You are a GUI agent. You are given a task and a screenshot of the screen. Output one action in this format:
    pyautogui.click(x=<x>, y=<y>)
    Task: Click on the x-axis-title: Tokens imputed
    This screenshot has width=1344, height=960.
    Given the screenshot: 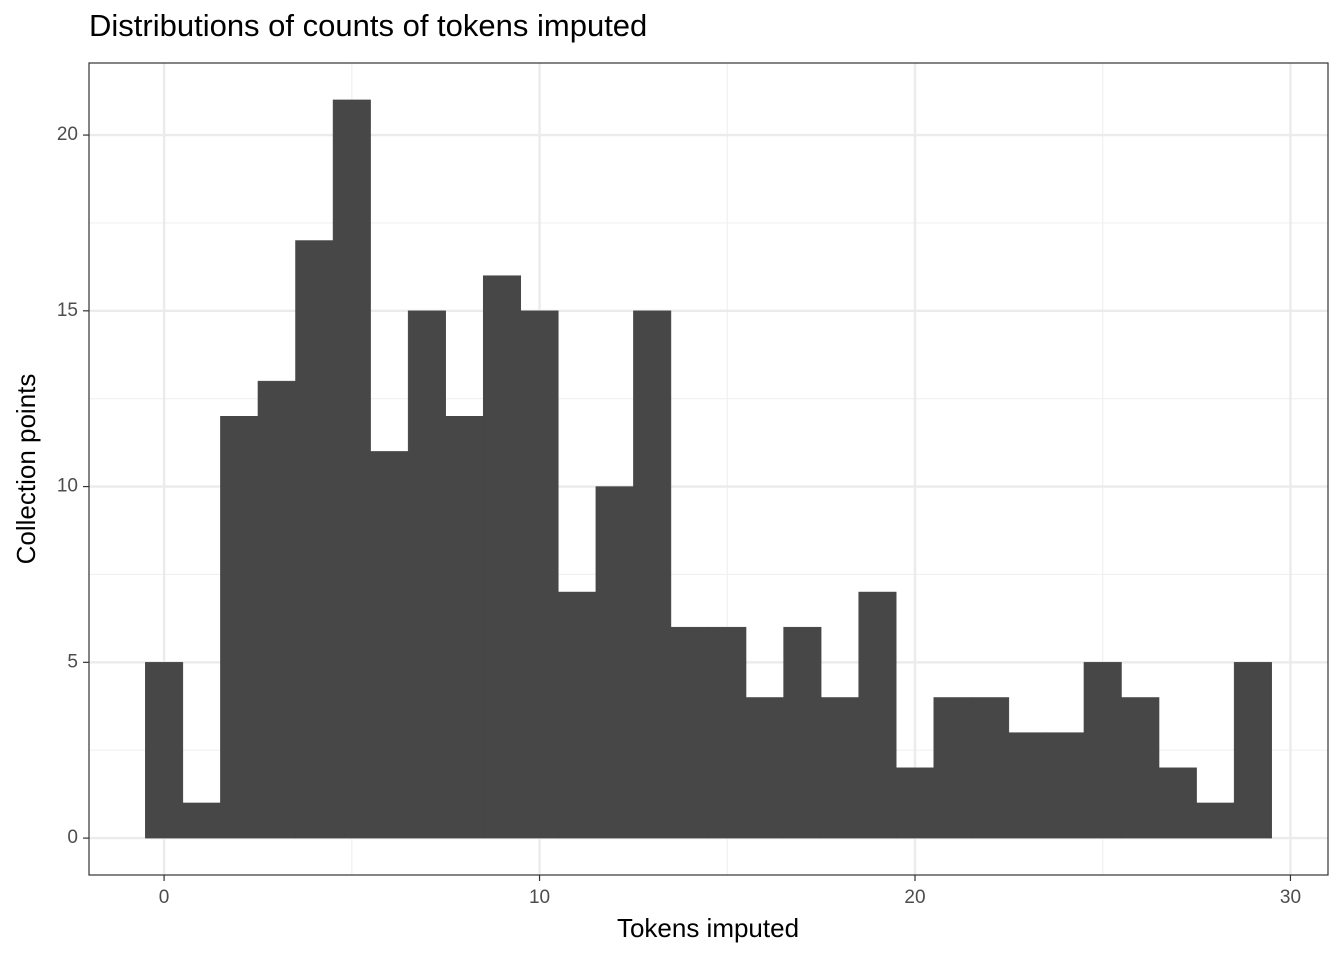 What is the action you would take?
    pyautogui.click(x=708, y=928)
    